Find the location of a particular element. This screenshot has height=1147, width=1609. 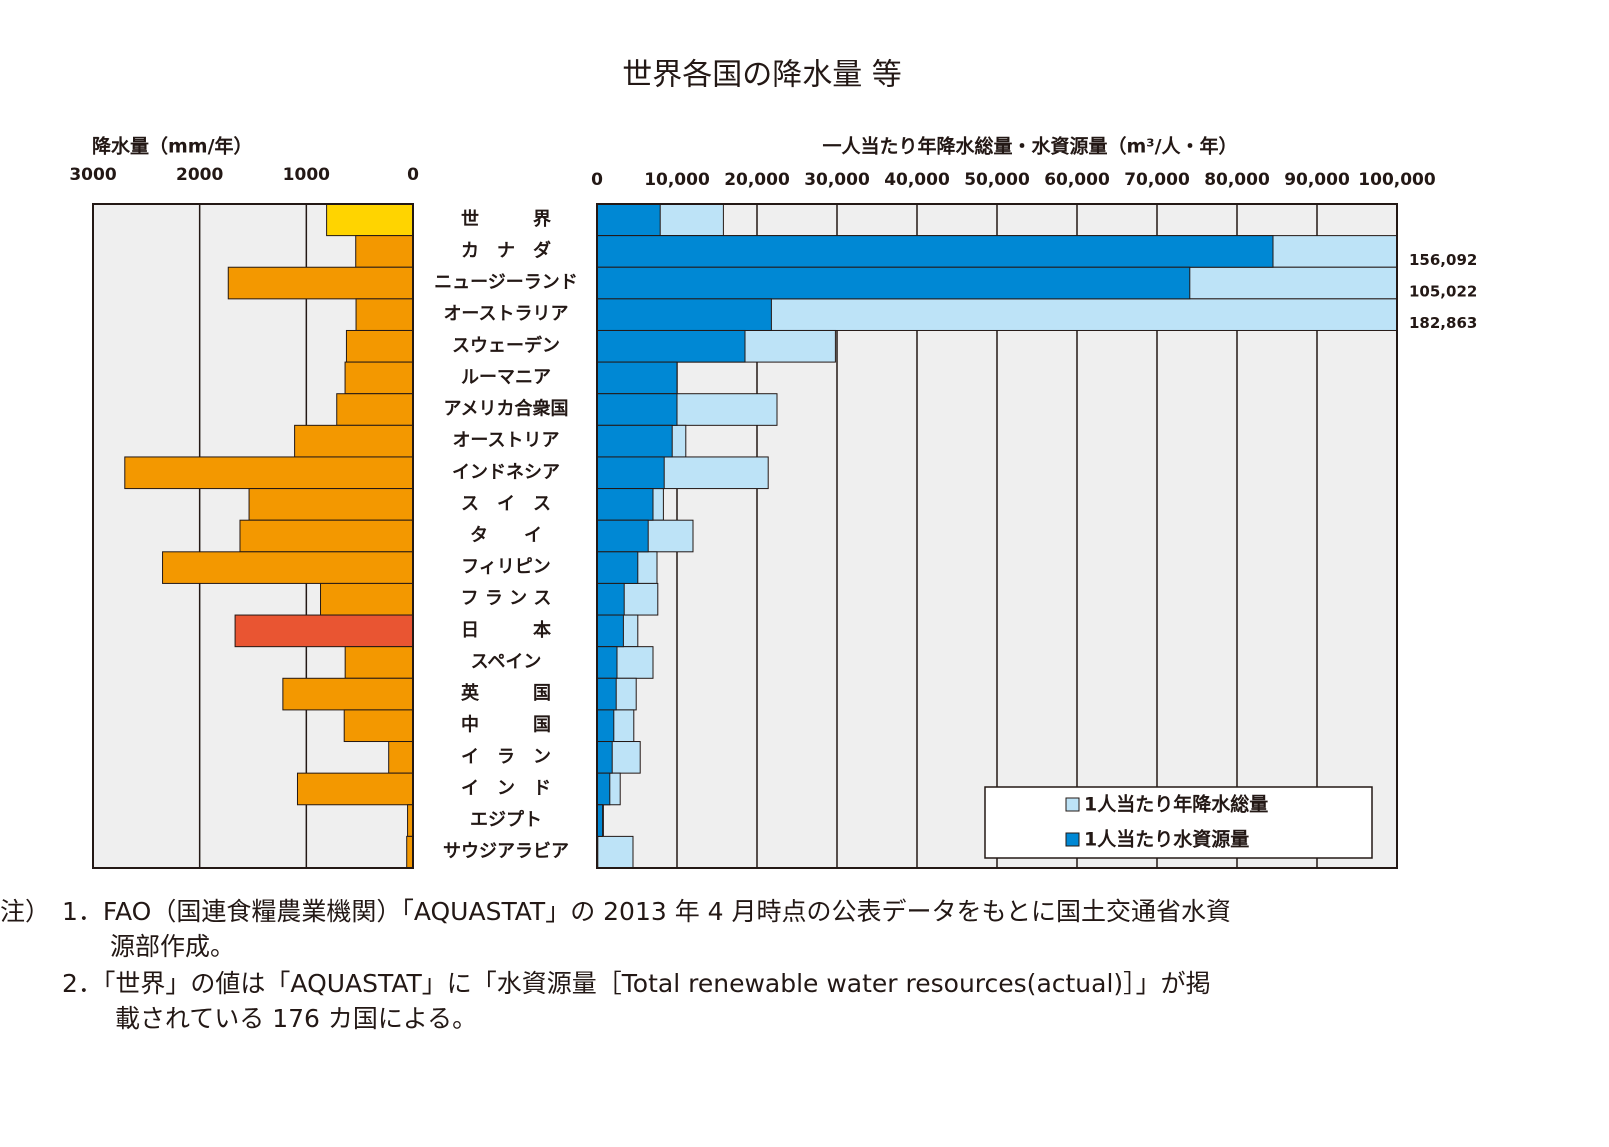

x-tick-label: 1000 is located at coordinates (306, 175).